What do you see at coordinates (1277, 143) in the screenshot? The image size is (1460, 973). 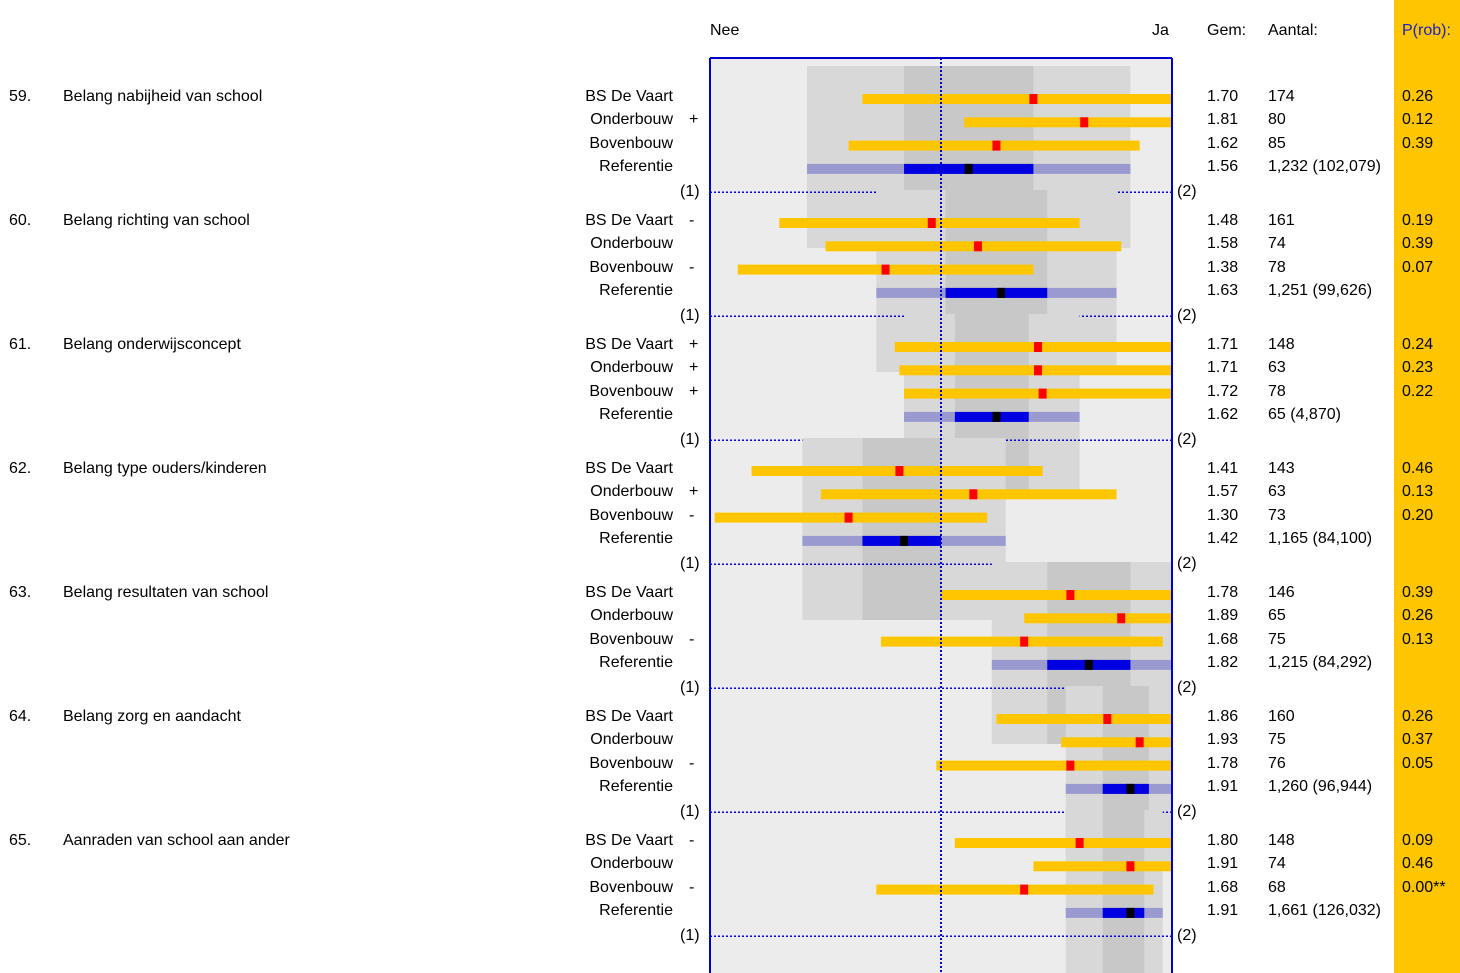 I see `count-value: 85` at bounding box center [1277, 143].